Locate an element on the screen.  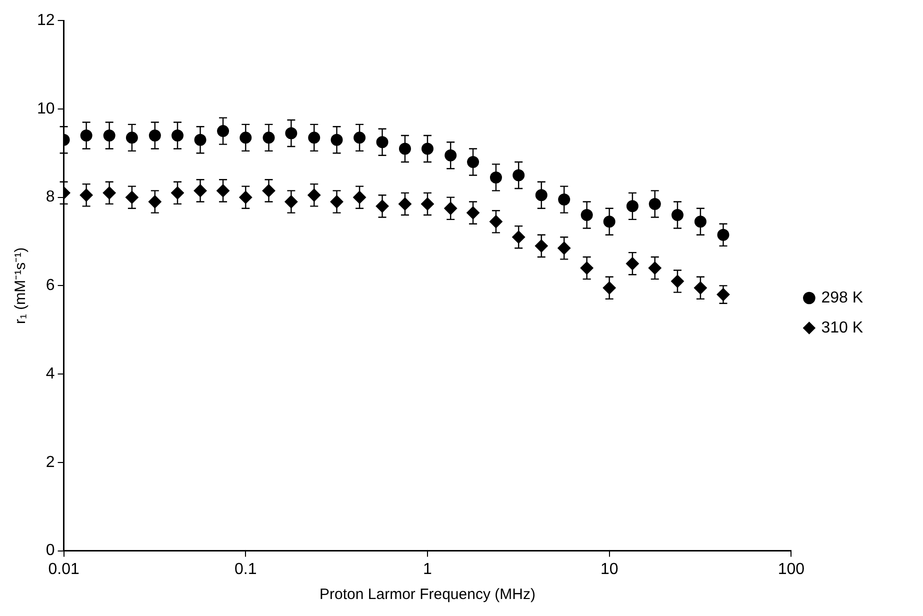
y-tick-label: 0 is located at coordinates (50, 551).